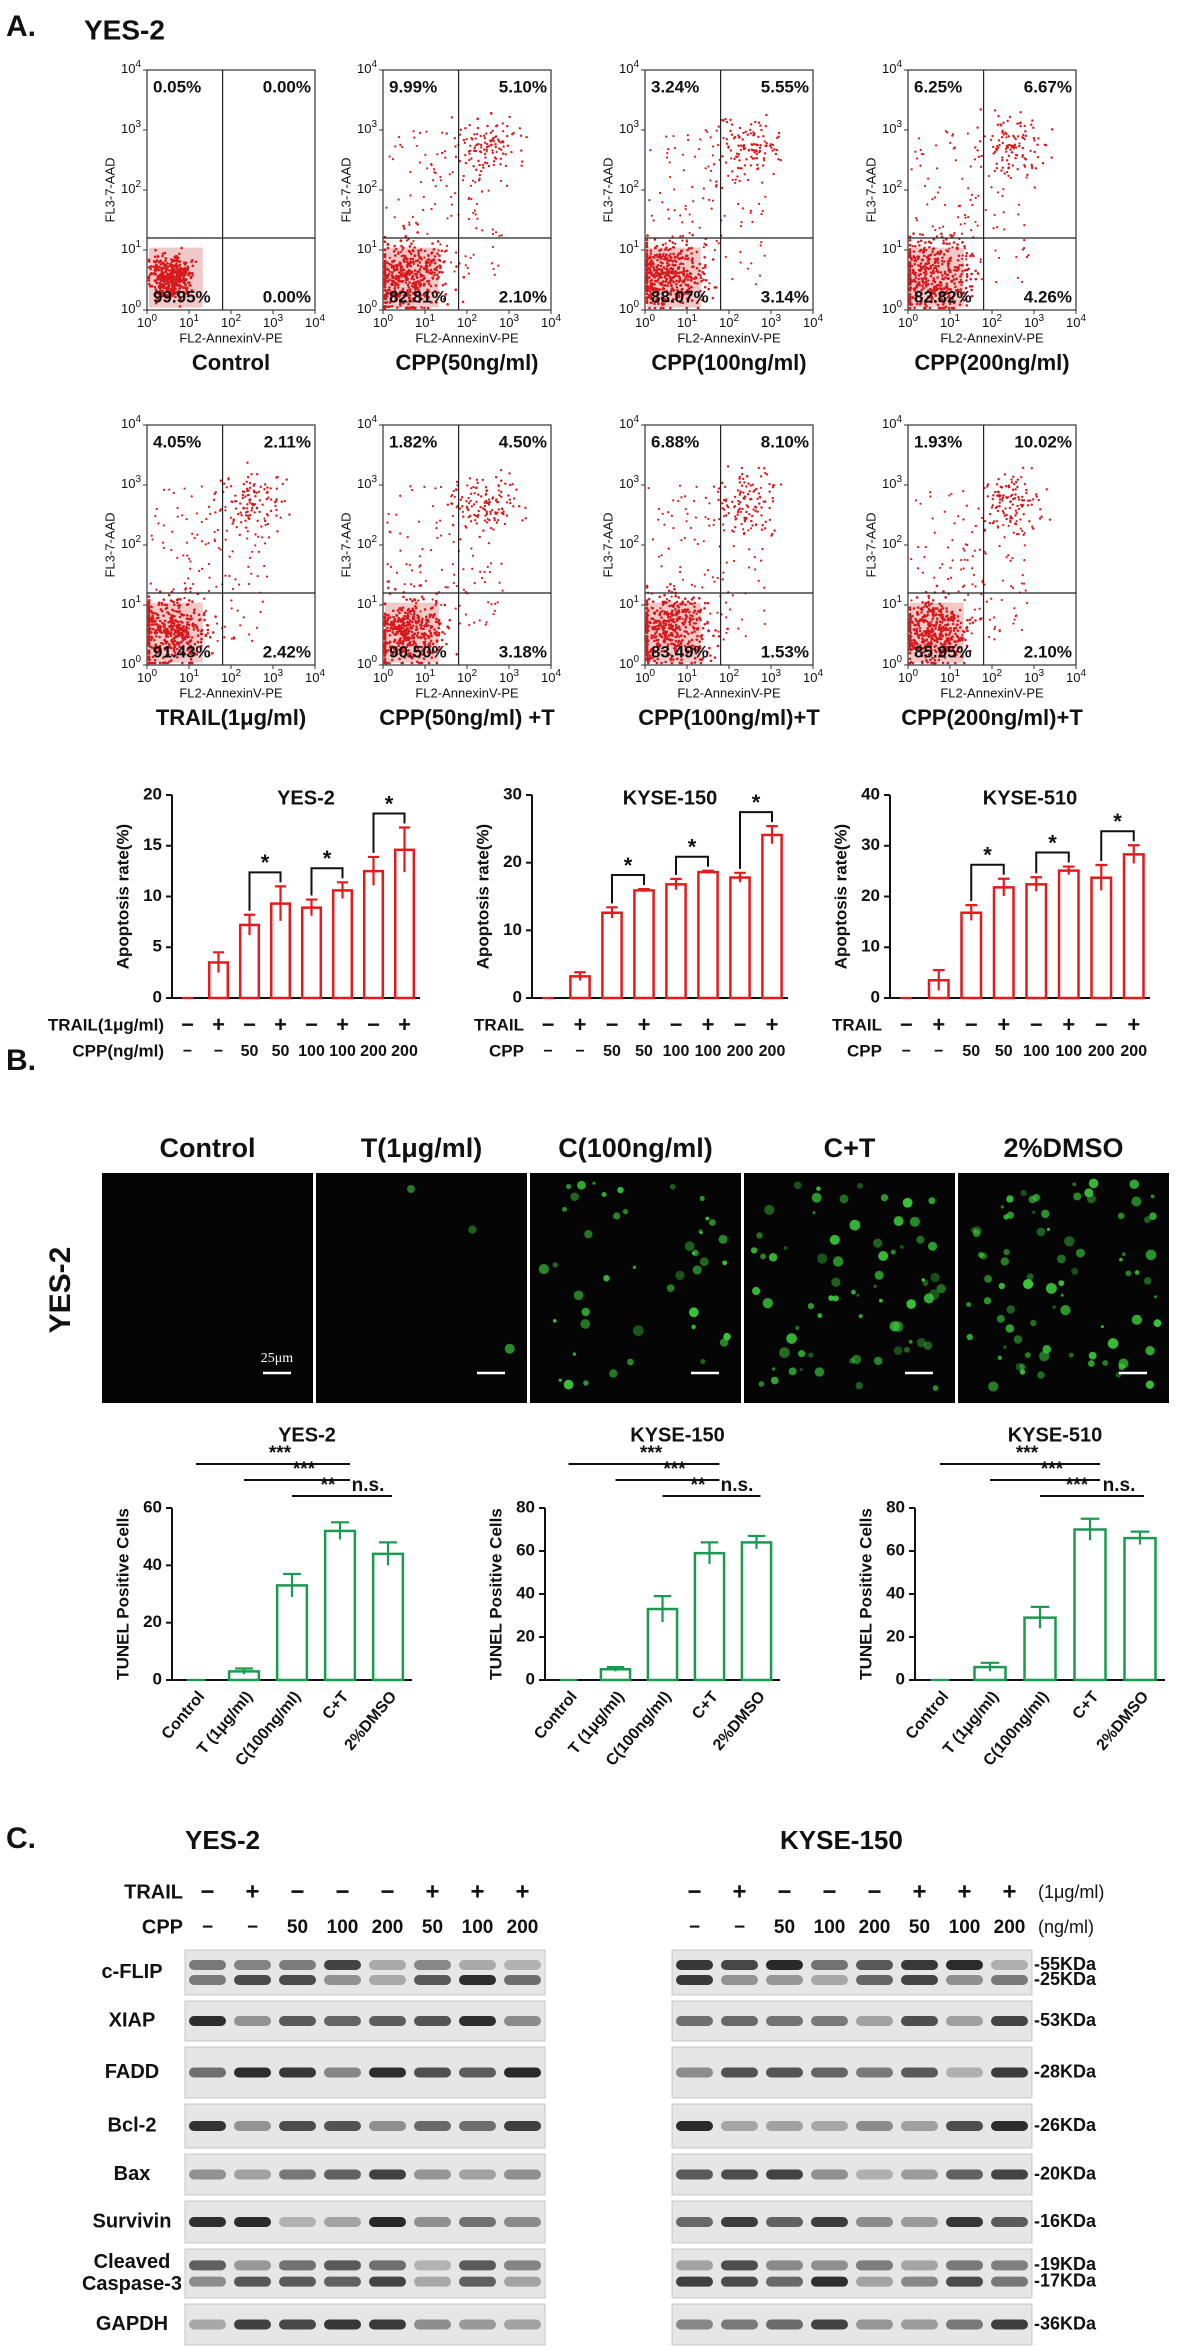 Image resolution: width=1181 pixels, height=2351 pixels. What do you see at coordinates (432, 673) in the screenshot?
I see `tick-exponent: 1` at bounding box center [432, 673].